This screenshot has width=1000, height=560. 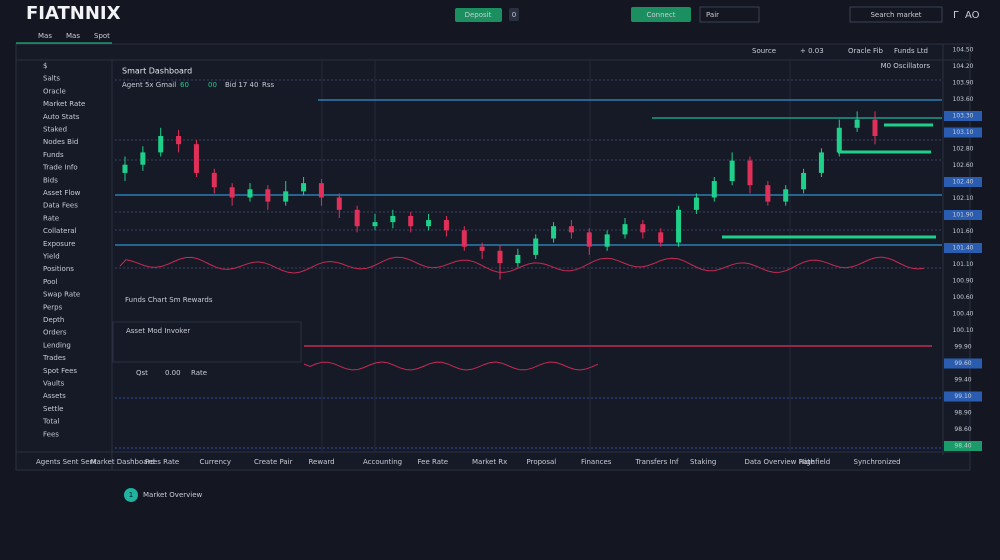 What do you see at coordinates (55, 130) in the screenshot?
I see `sidebar-item: Staked` at bounding box center [55, 130].